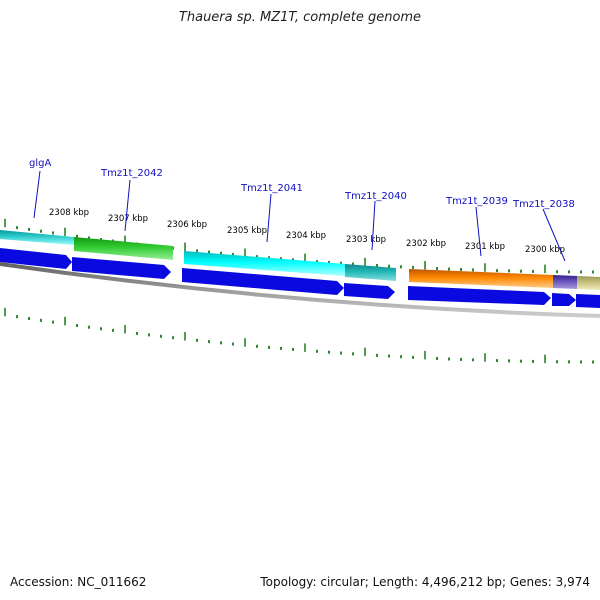 The image size is (600, 600). Describe the element at coordinates (564, 299) in the screenshot. I see `cds-arrow-Tmz1t_2038` at that location.